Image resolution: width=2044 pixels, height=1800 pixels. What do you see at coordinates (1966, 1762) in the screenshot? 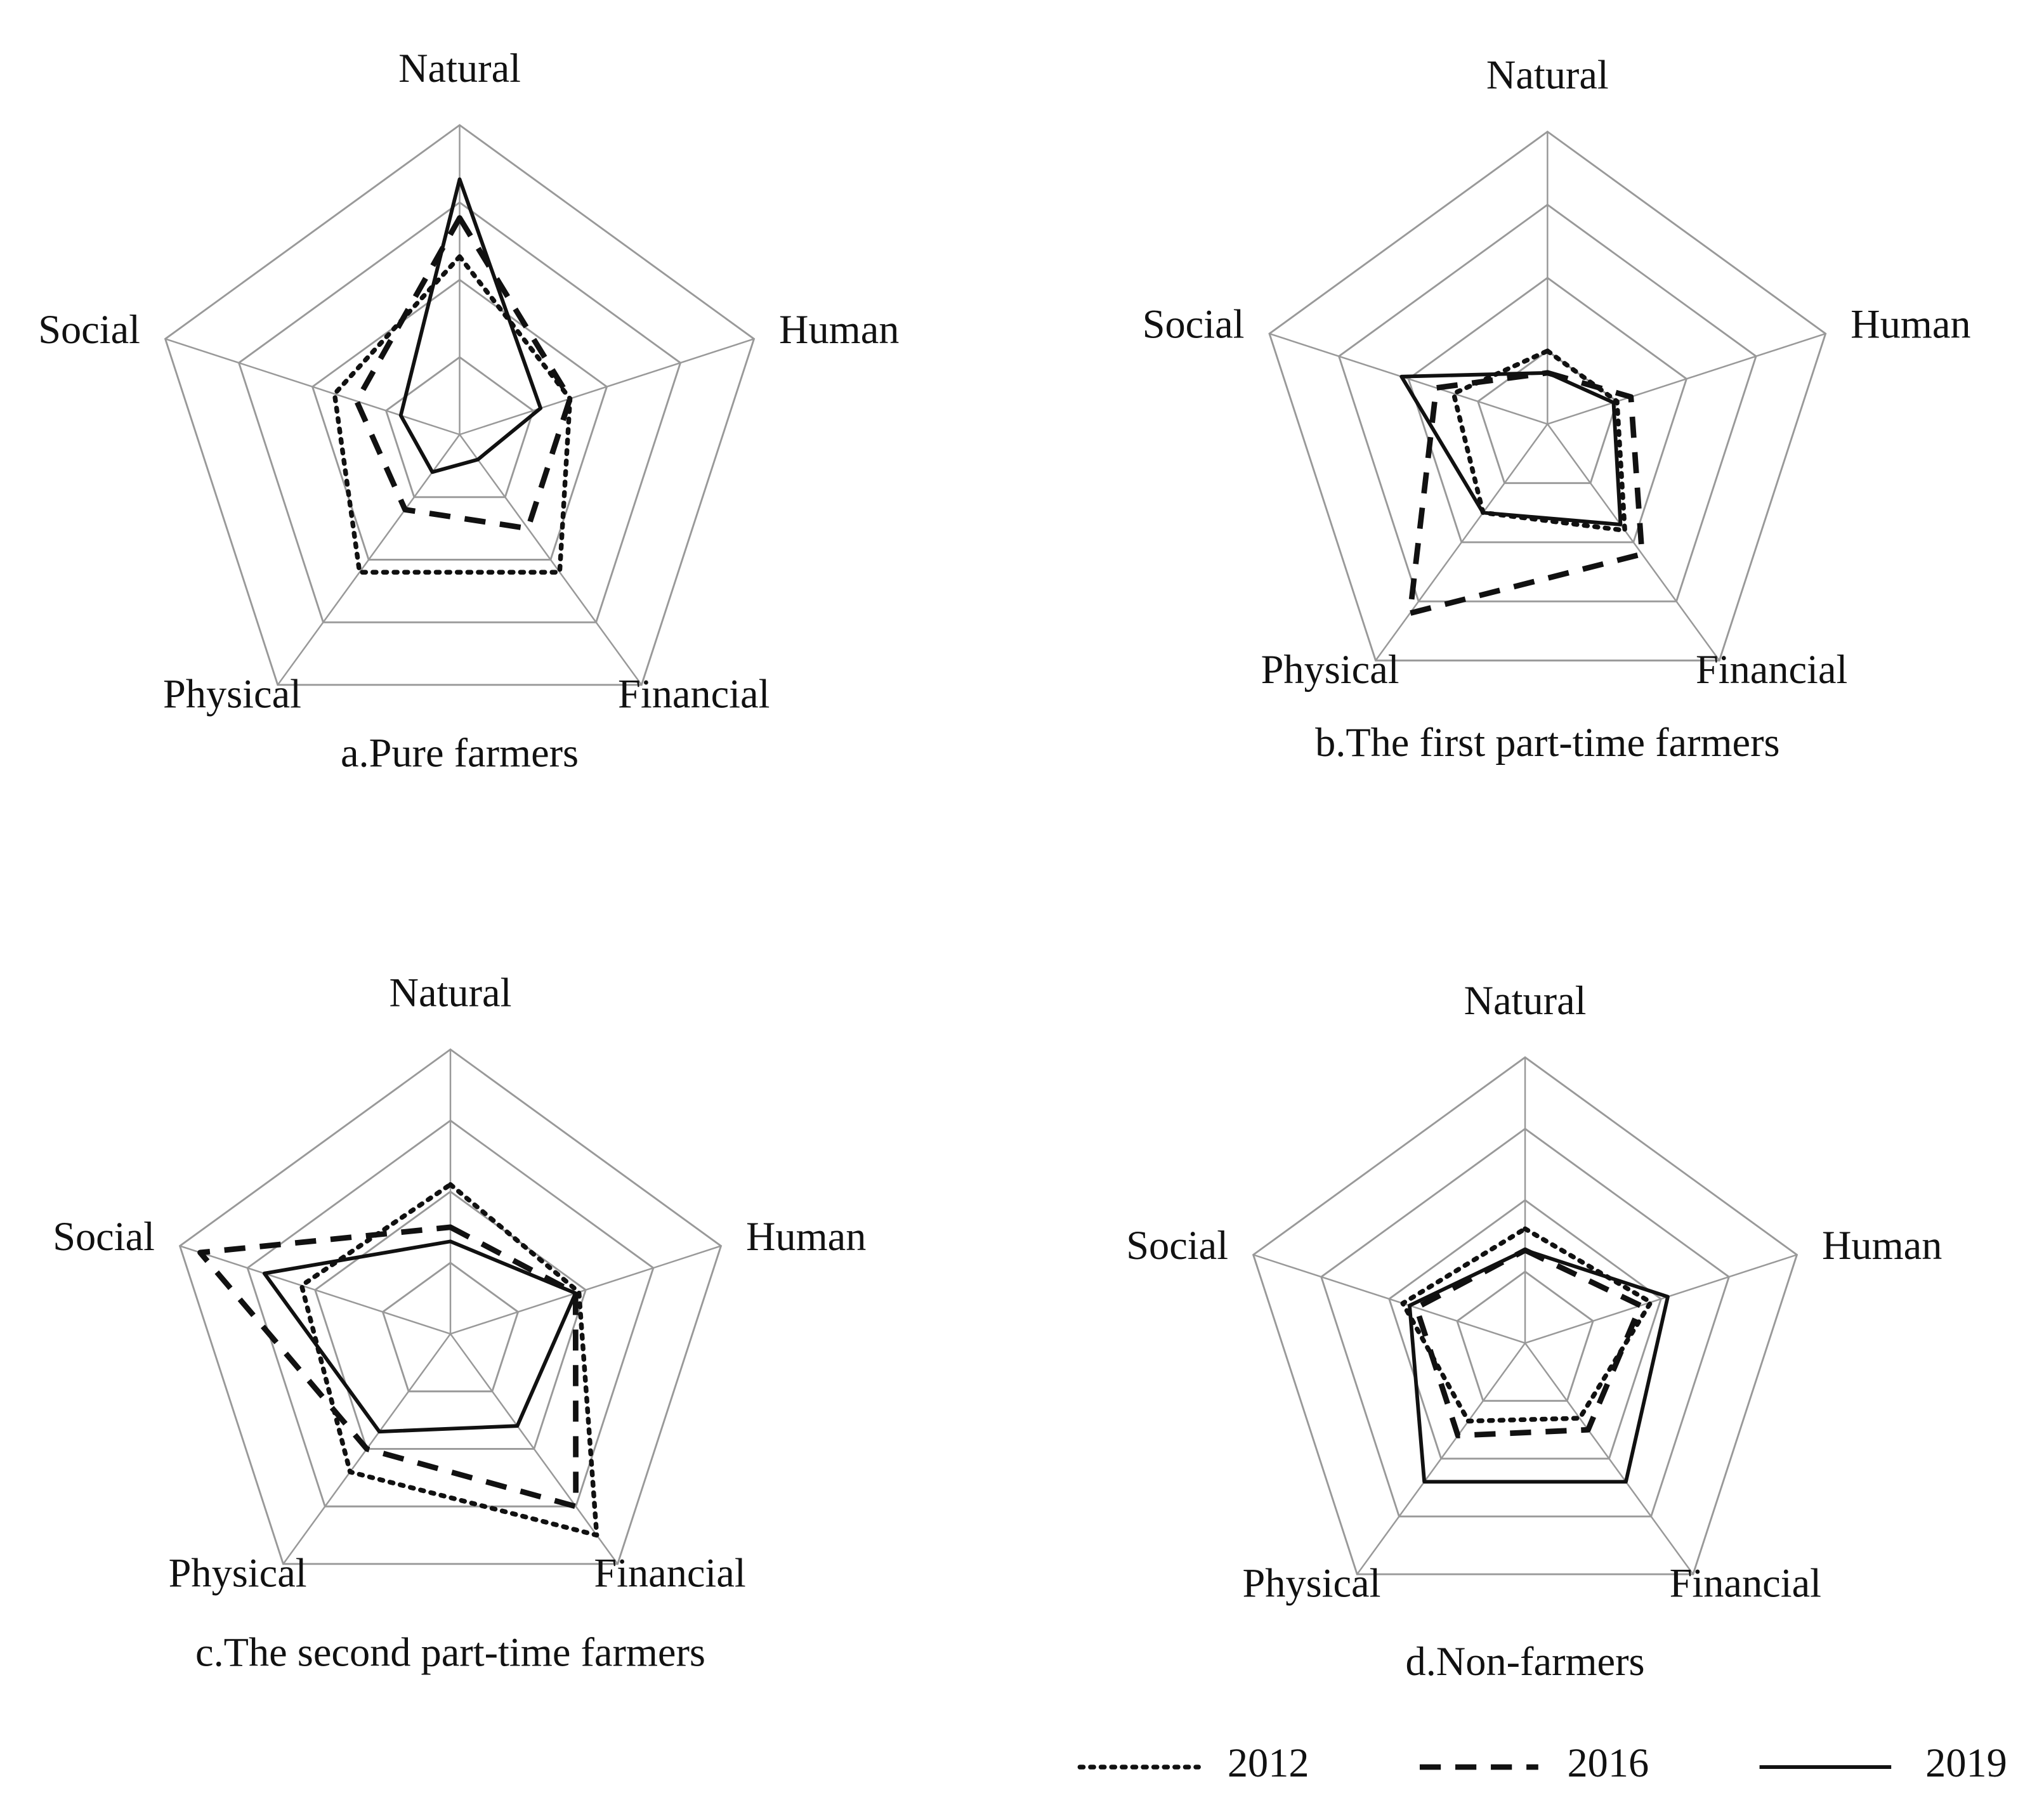
I see `legend-label: 2019` at bounding box center [1966, 1762].